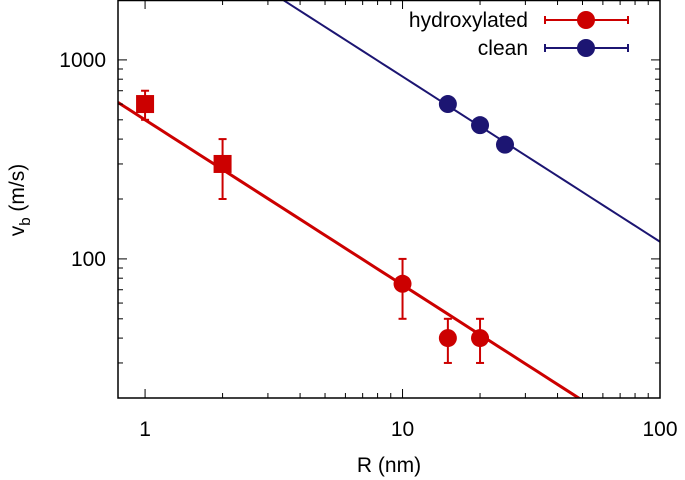 This screenshot has height=480, width=685. Describe the element at coordinates (82, 60) in the screenshot. I see `y-tick-label: 1000` at that location.